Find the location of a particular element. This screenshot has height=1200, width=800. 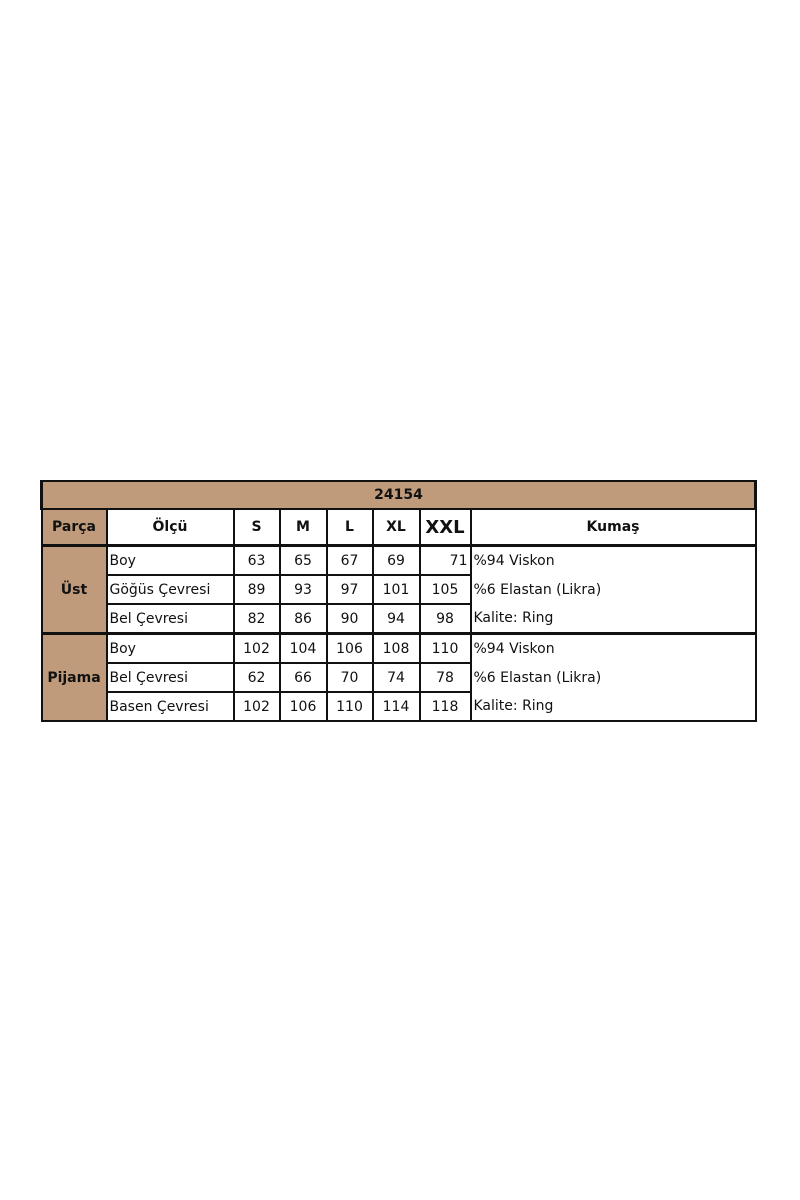

table-row: Bel Çevresi 62 66 70 74 78 %6 Elastan (Likra) is located at coordinates (399, 677).